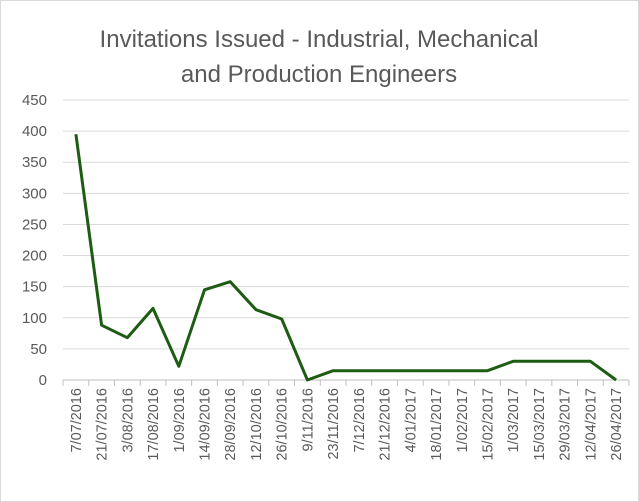 The height and width of the screenshot is (502, 639). Describe the element at coordinates (34, 256) in the screenshot. I see `y-tick-label: 200` at that location.